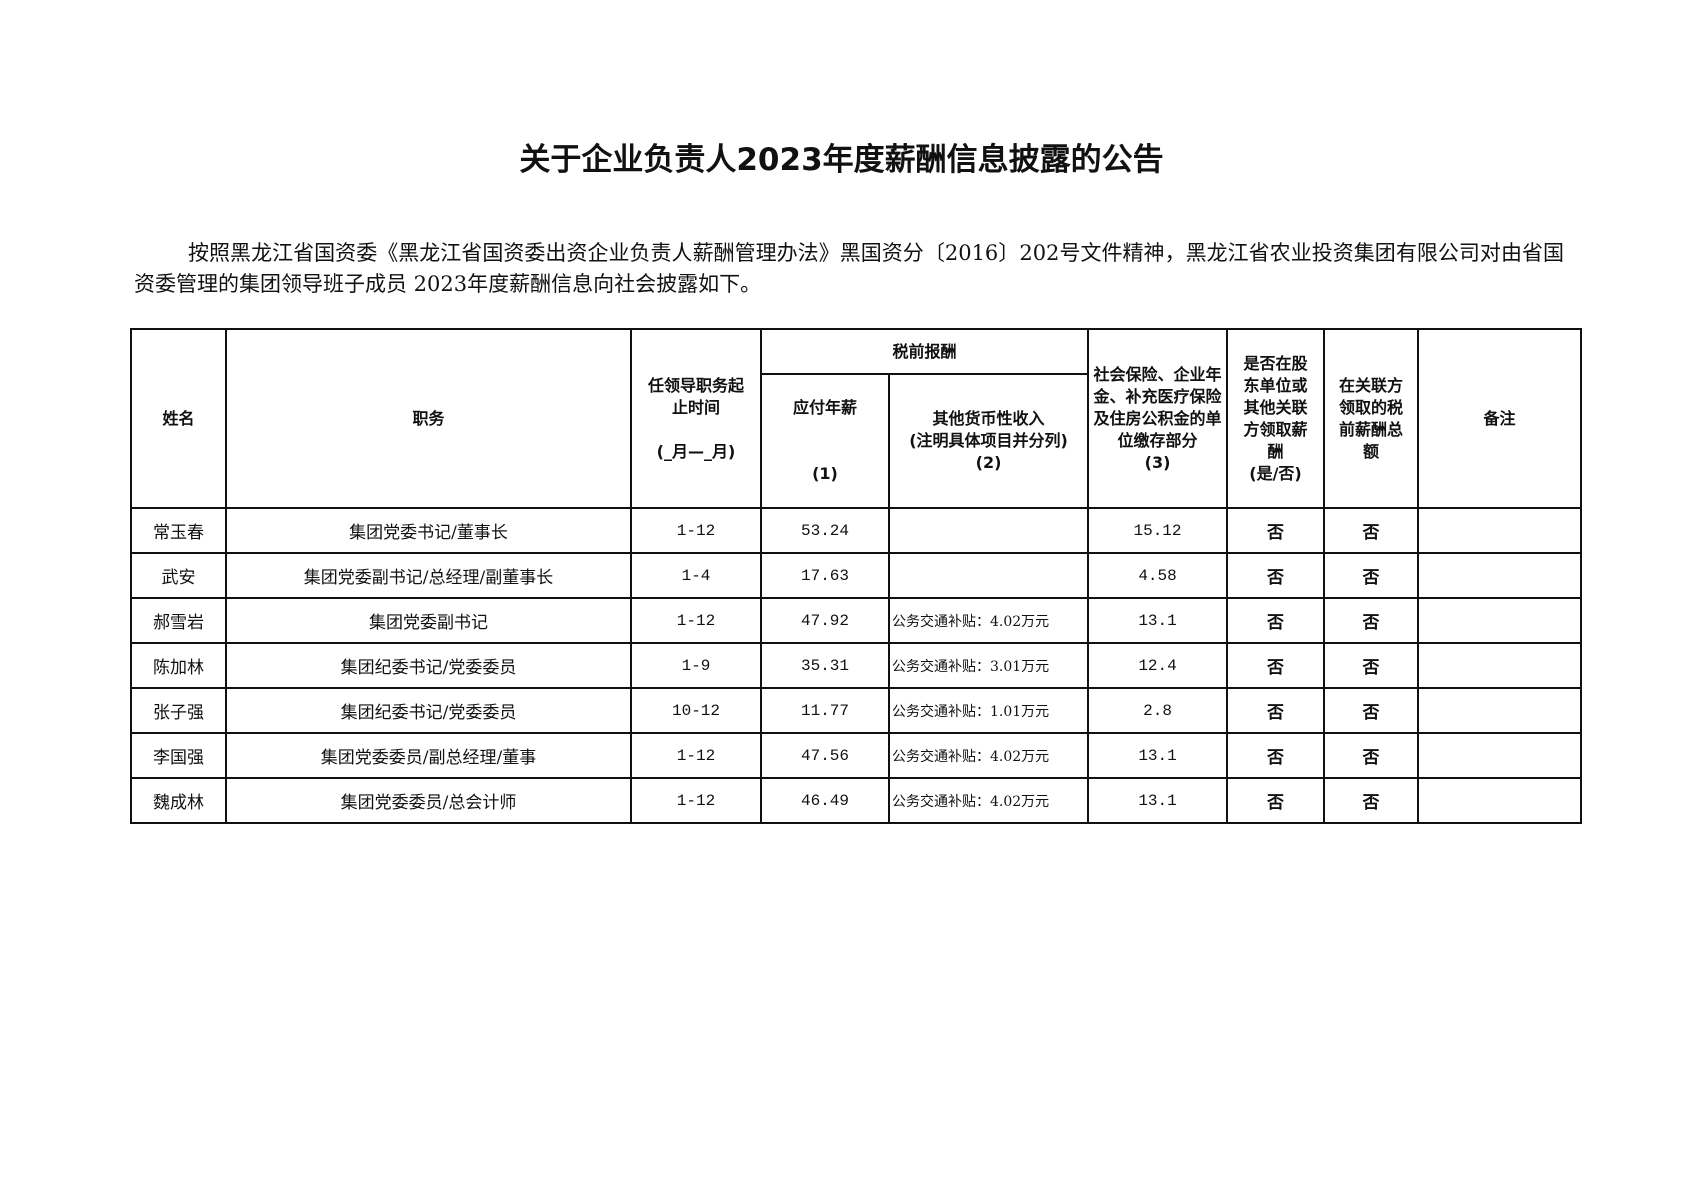  Describe the element at coordinates (1275, 407) in the screenshot. I see `header-shareholder-label: 是否在股东单位或其他关联方领取薪酬` at that location.